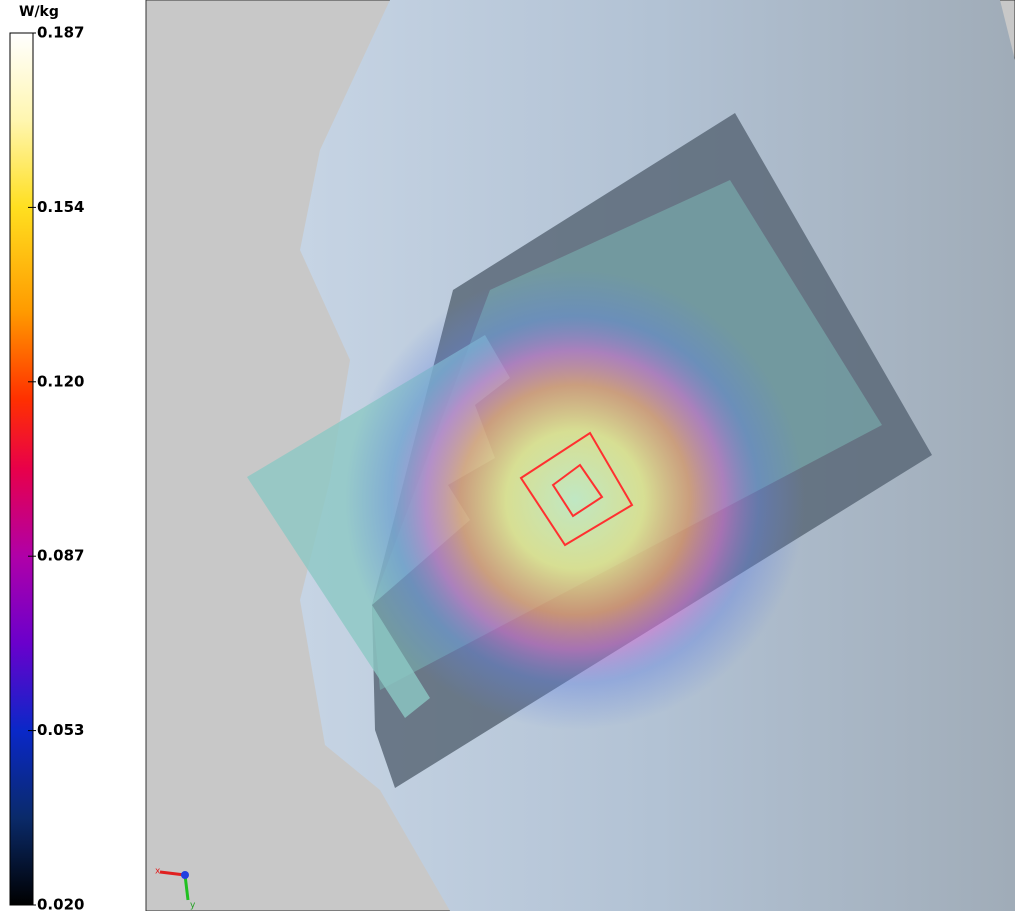 Image resolution: width=1015 pixels, height=911 pixels. I want to click on y-axis-arrow, so click(186, 887).